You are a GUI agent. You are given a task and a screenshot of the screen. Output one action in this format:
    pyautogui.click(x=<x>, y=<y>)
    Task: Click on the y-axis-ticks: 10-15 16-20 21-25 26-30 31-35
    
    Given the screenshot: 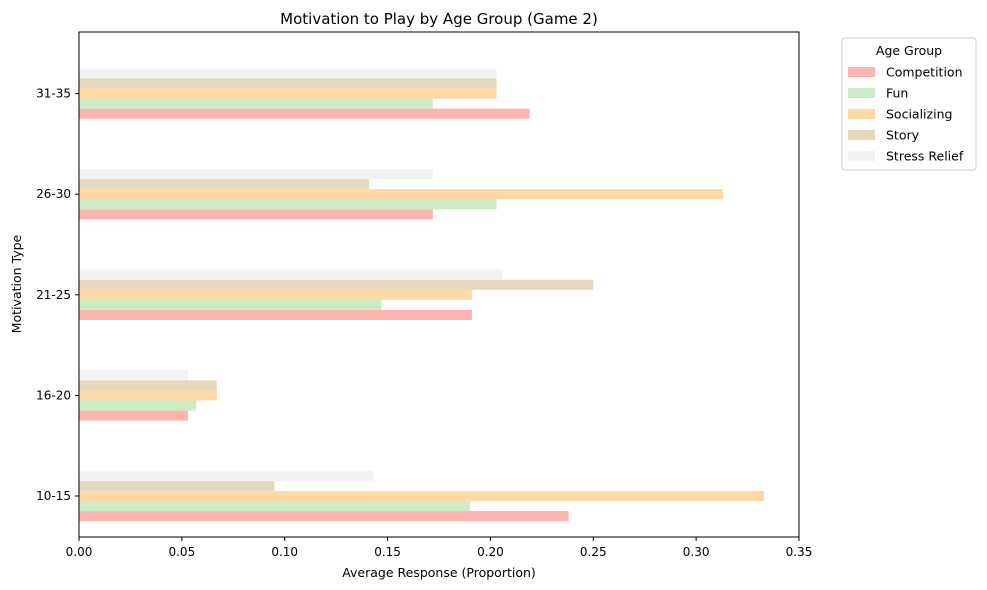 What is the action you would take?
    pyautogui.click(x=57, y=295)
    